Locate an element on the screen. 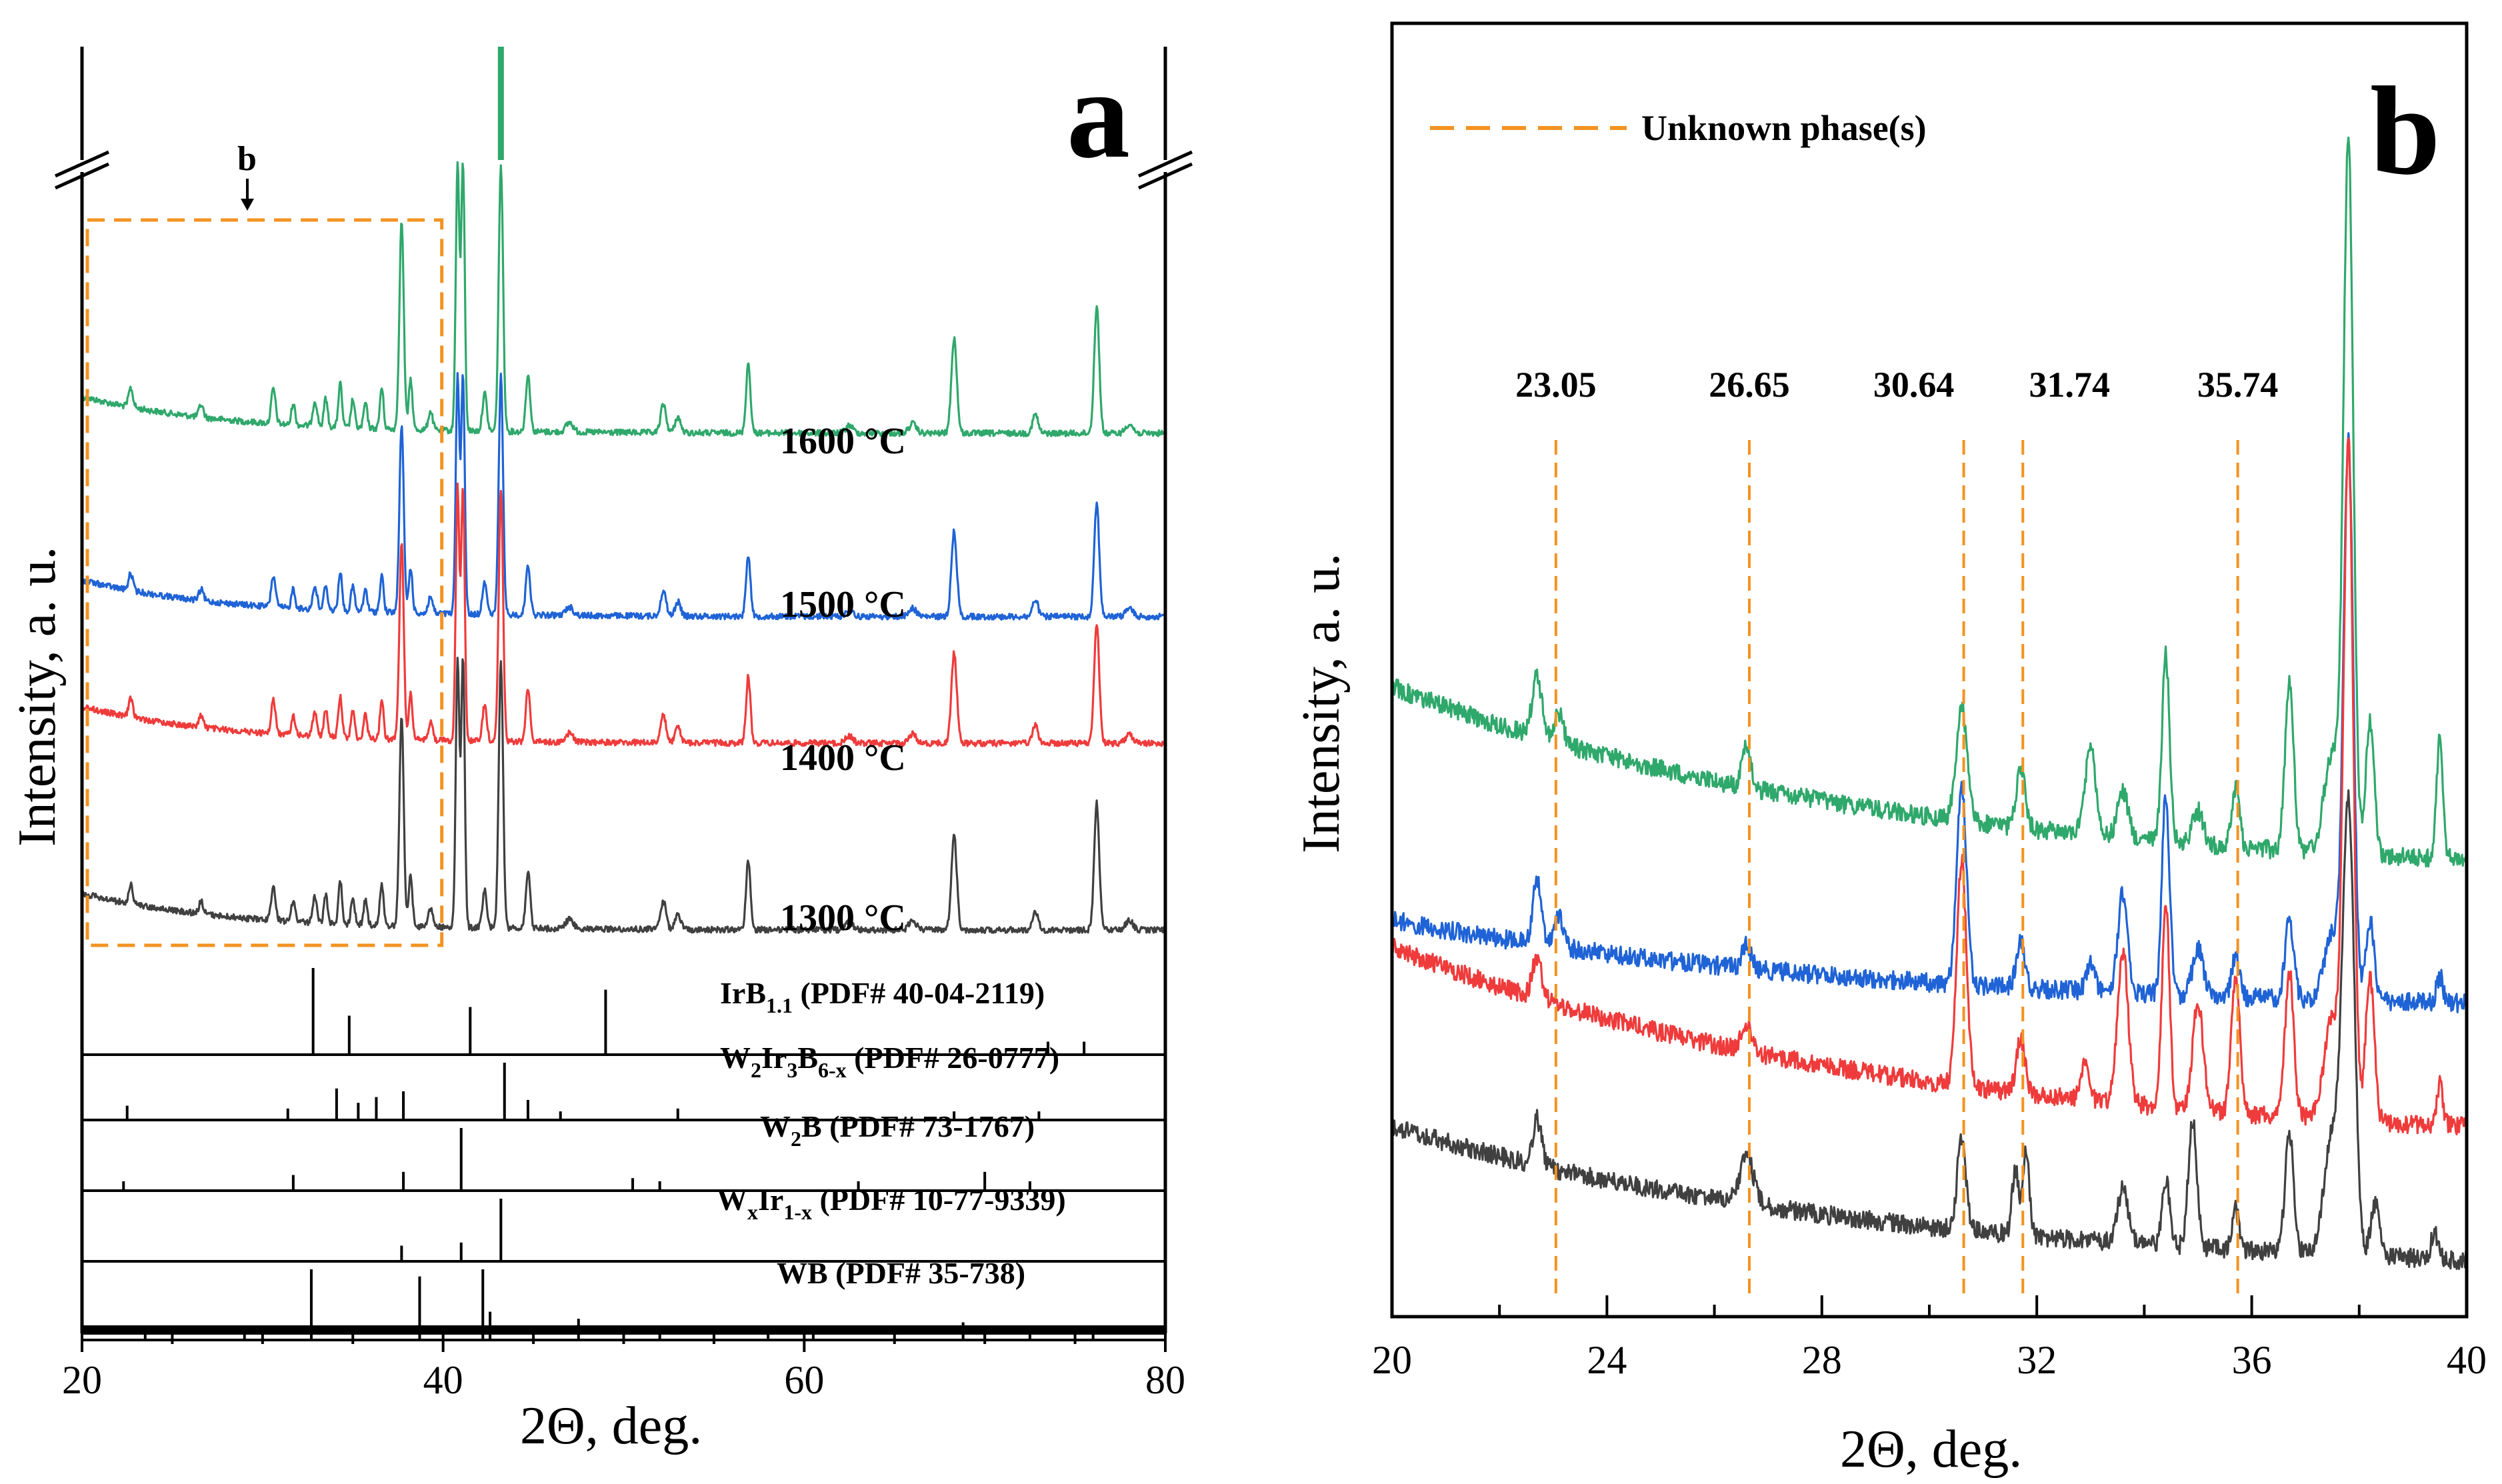  ref-label-wxir: WxIr1-x (PDF# 10-77-9339) is located at coordinates (891, 1203).